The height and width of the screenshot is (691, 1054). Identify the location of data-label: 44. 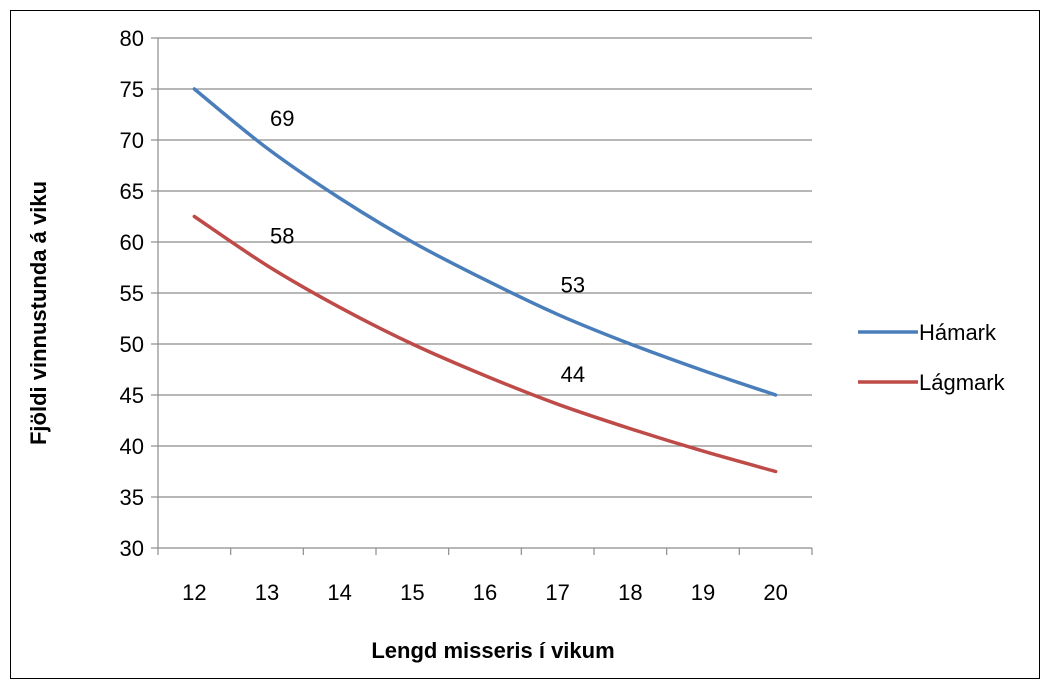
(573, 374).